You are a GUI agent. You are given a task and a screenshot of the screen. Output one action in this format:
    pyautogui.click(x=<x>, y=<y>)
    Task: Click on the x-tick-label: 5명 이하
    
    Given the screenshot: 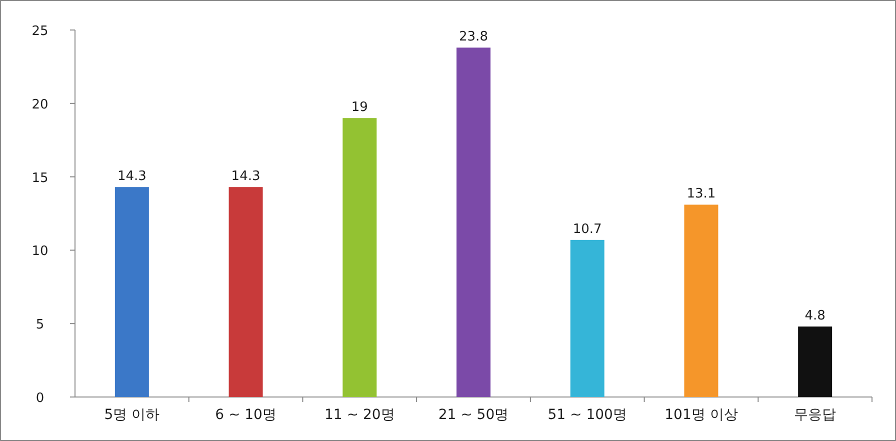 What is the action you would take?
    pyautogui.click(x=132, y=415)
    